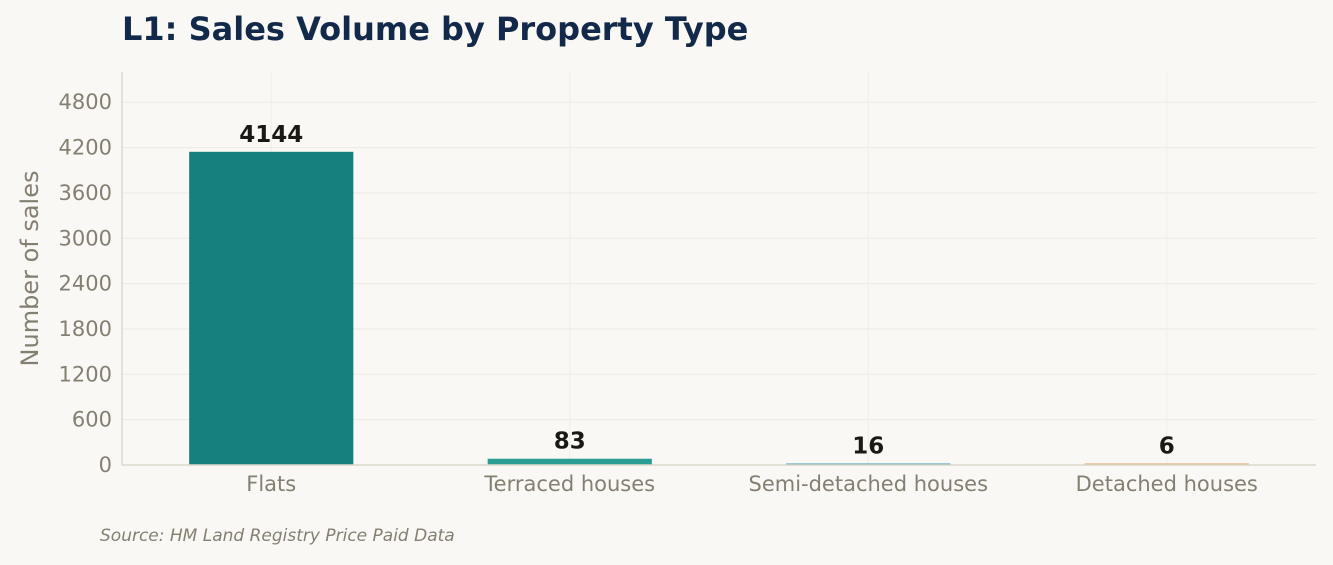  I want to click on source-note: Source: HM Land Registry Price Paid Data, so click(277, 536).